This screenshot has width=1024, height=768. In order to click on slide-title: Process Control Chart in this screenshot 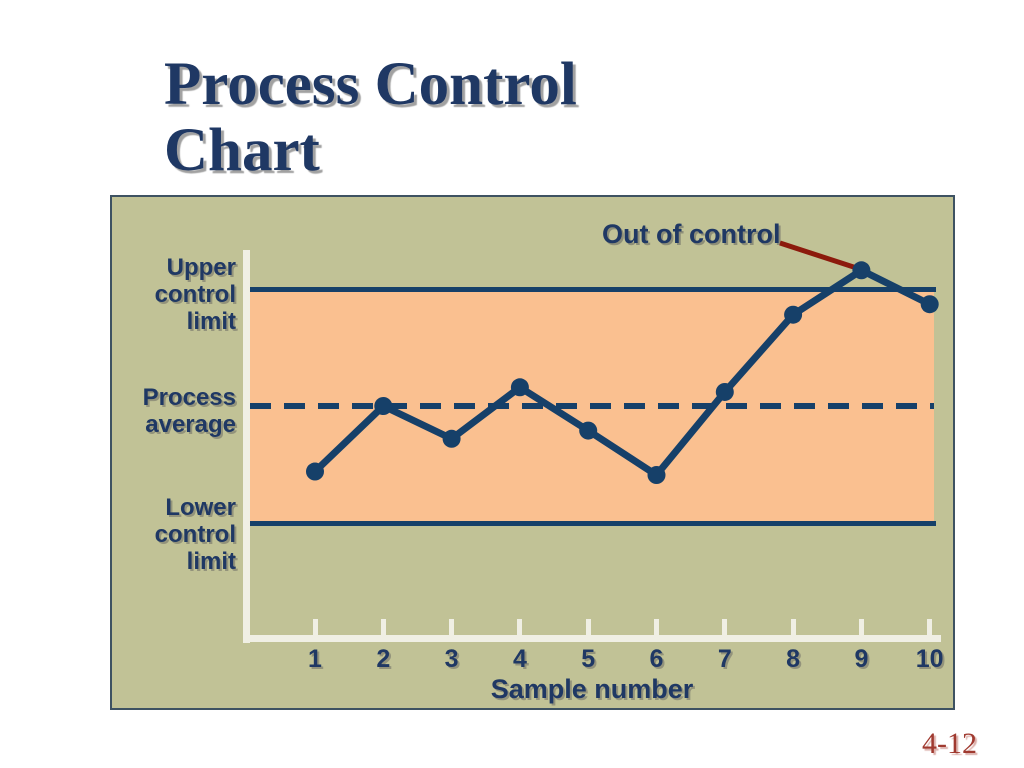, I will do `click(370, 117)`.